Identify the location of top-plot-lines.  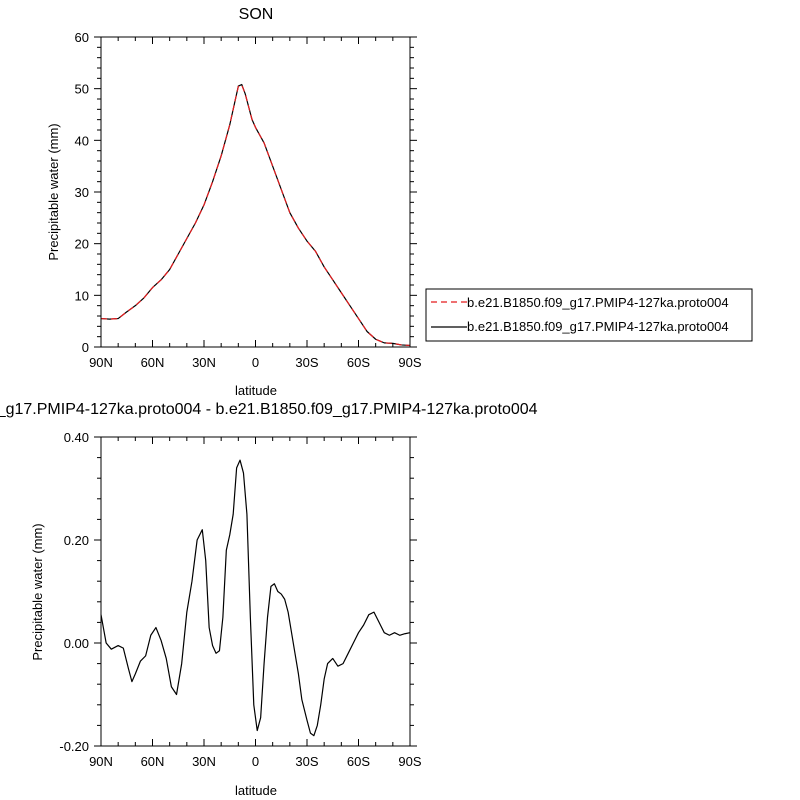
(255, 215).